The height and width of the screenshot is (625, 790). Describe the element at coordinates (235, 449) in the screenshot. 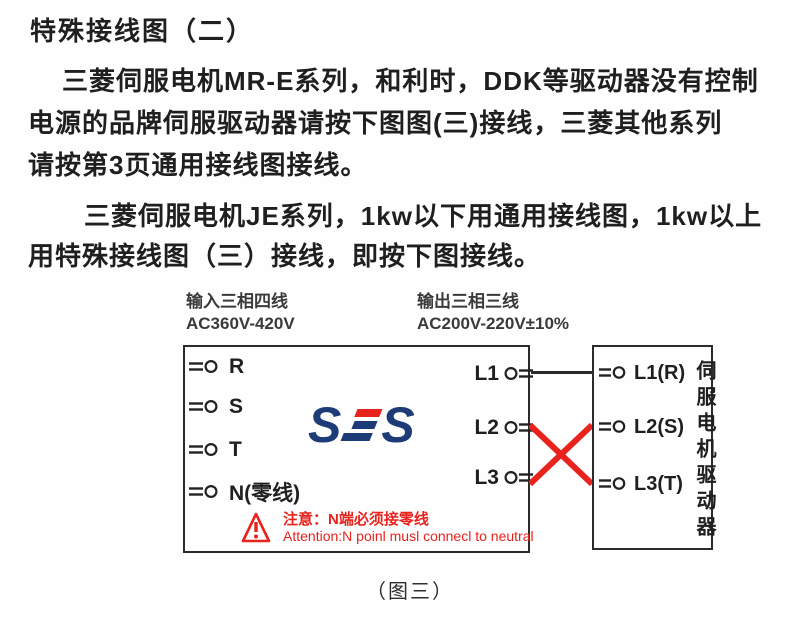

I see `terminal-label-t: T` at that location.